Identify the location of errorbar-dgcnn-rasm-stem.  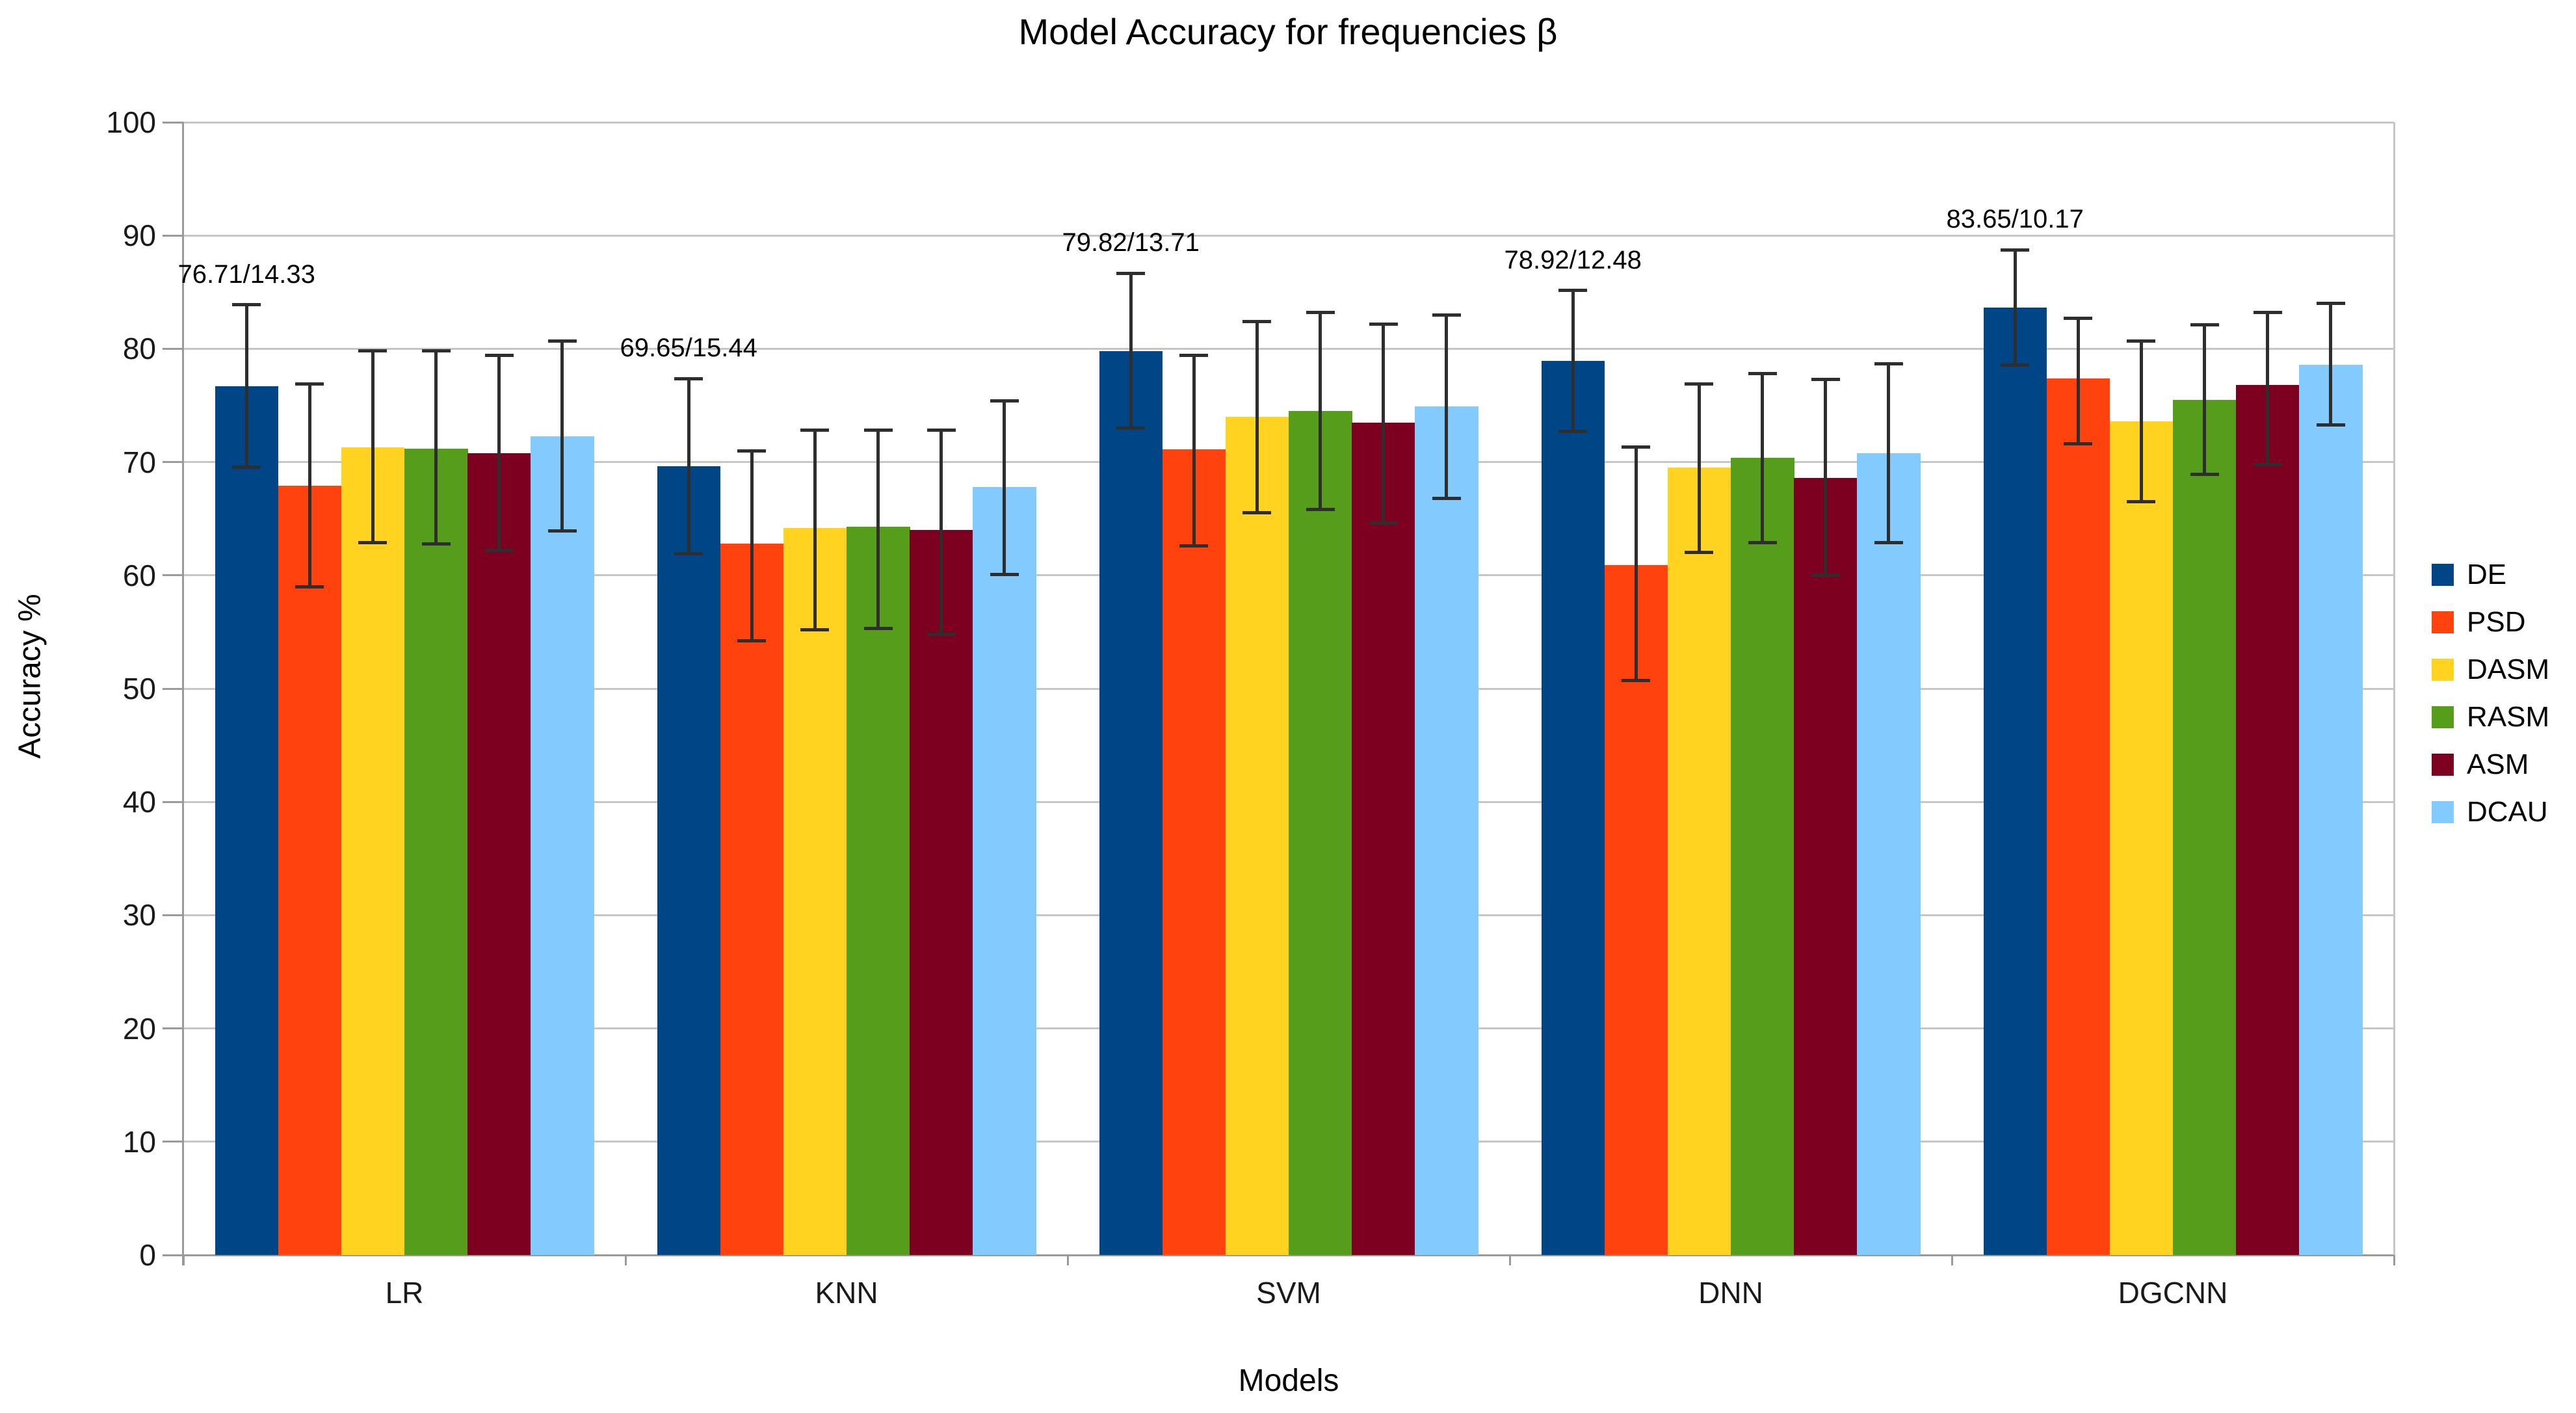
(2205, 399).